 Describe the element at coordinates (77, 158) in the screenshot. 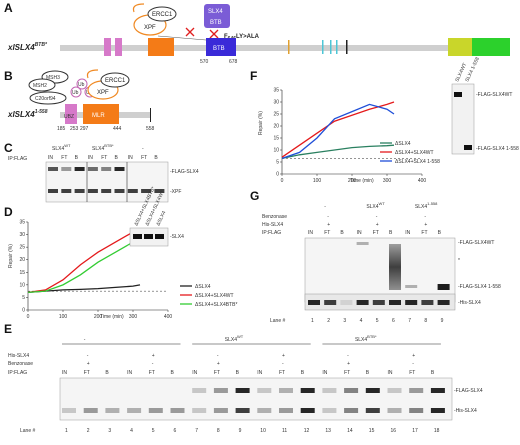

I see `c-lane-2: B` at that location.